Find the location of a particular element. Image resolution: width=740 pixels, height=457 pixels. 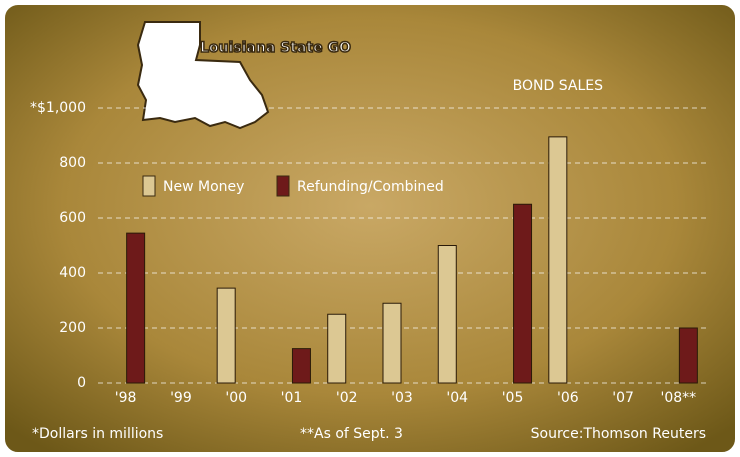

x-tick-label: '04 is located at coordinates (457, 398).